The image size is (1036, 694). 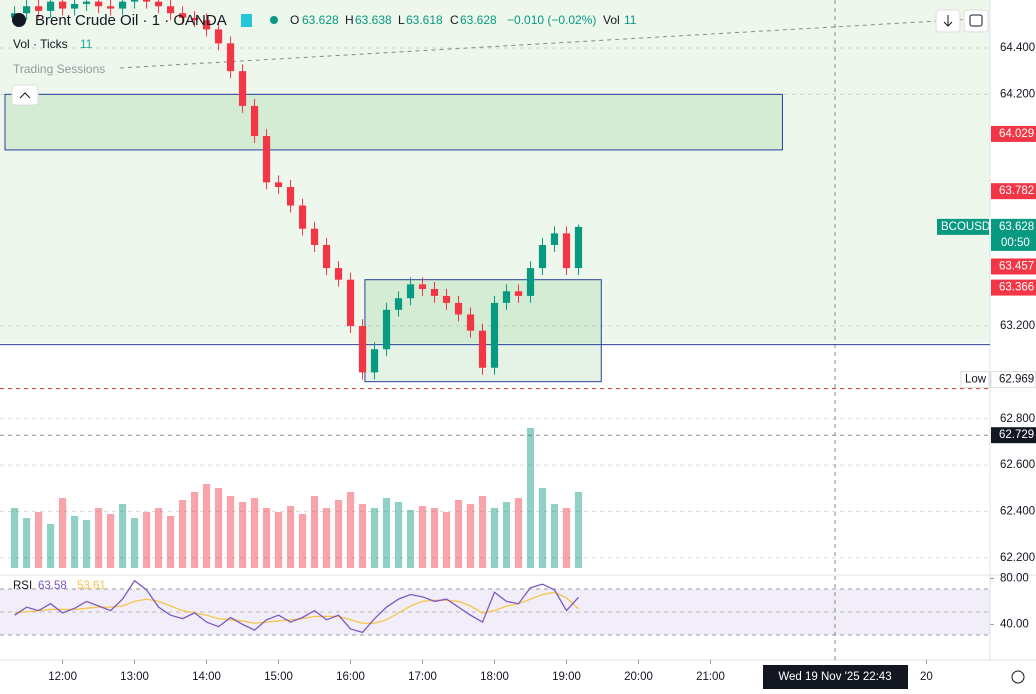 I want to click on legend-h-label: H, so click(x=349, y=20).